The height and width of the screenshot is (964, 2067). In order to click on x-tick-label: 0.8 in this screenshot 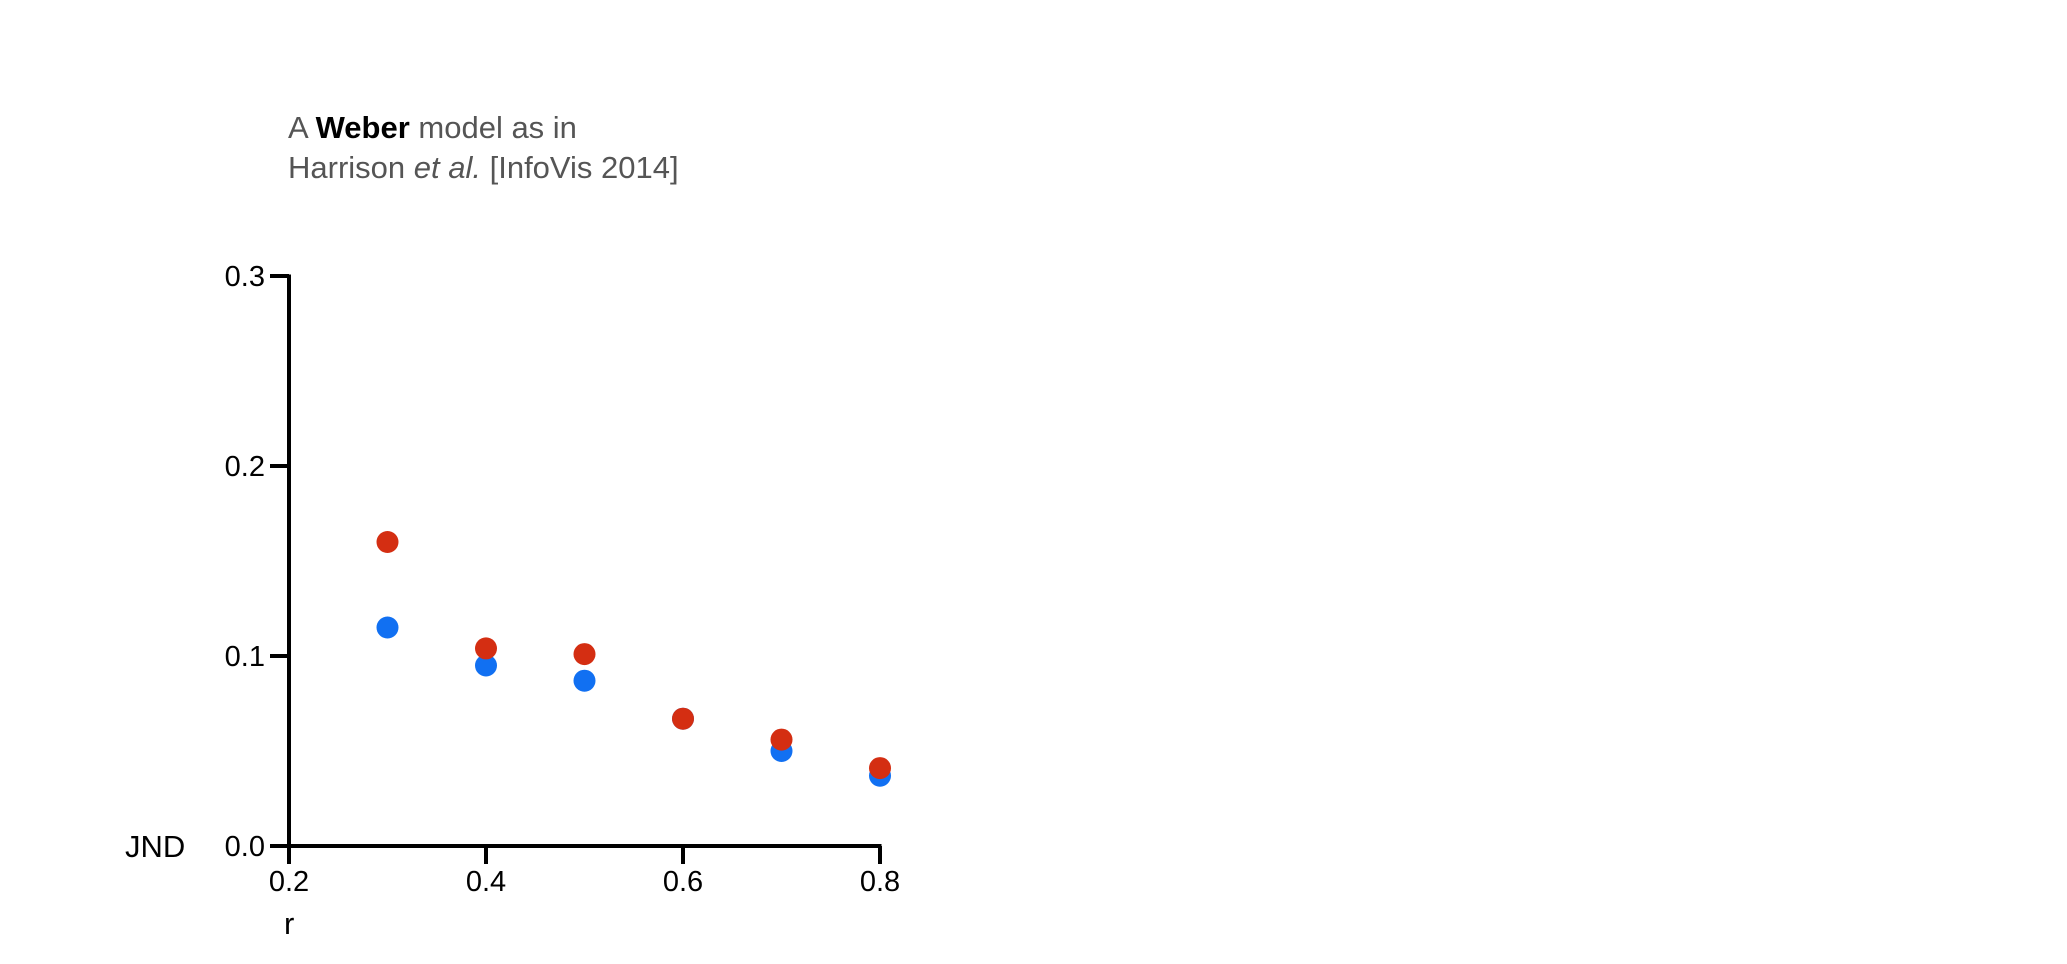, I will do `click(880, 882)`.